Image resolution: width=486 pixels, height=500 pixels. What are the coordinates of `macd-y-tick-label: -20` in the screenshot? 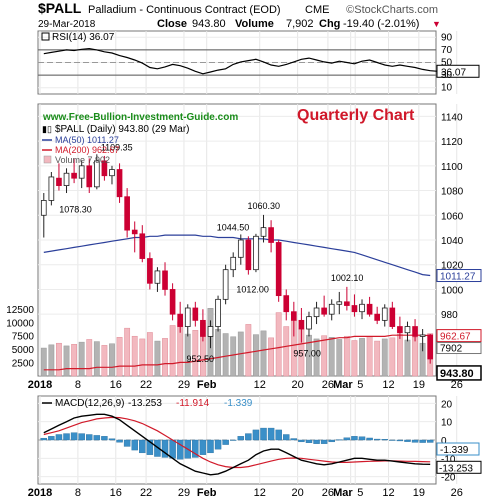 It's located at (448, 478).